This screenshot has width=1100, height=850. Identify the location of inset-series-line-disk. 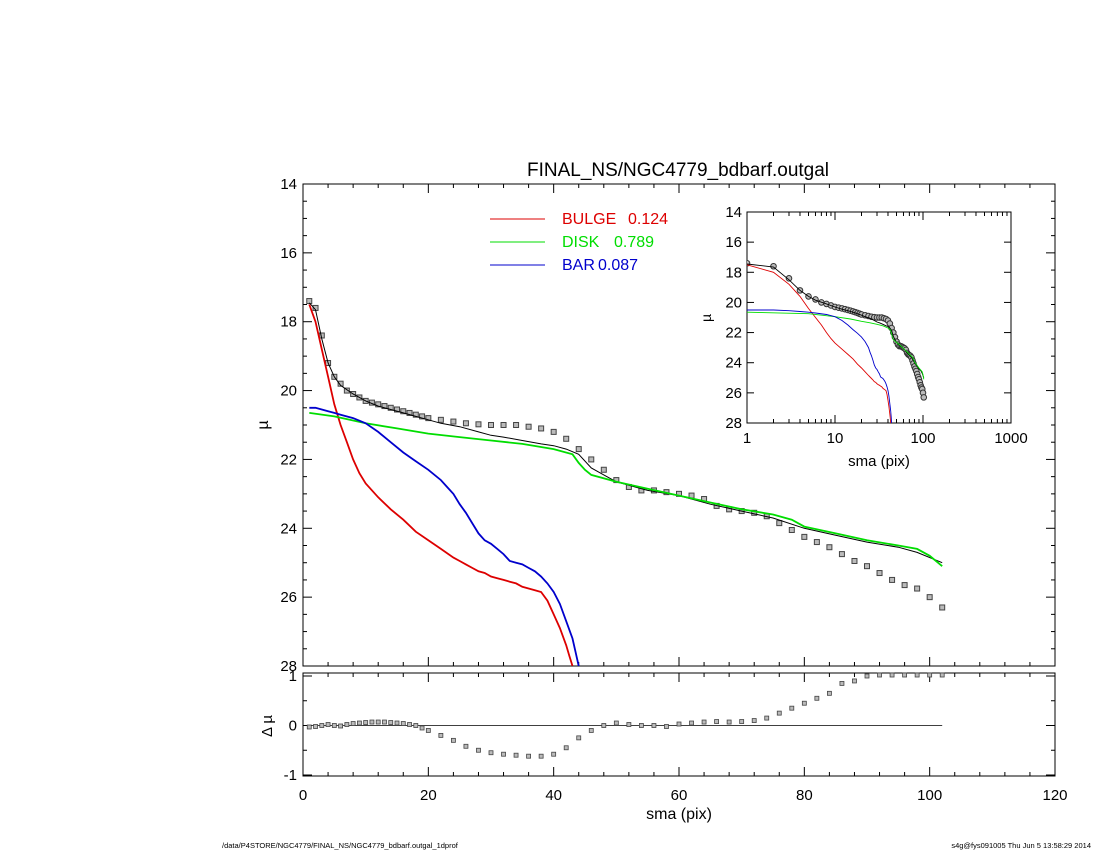
(836, 345).